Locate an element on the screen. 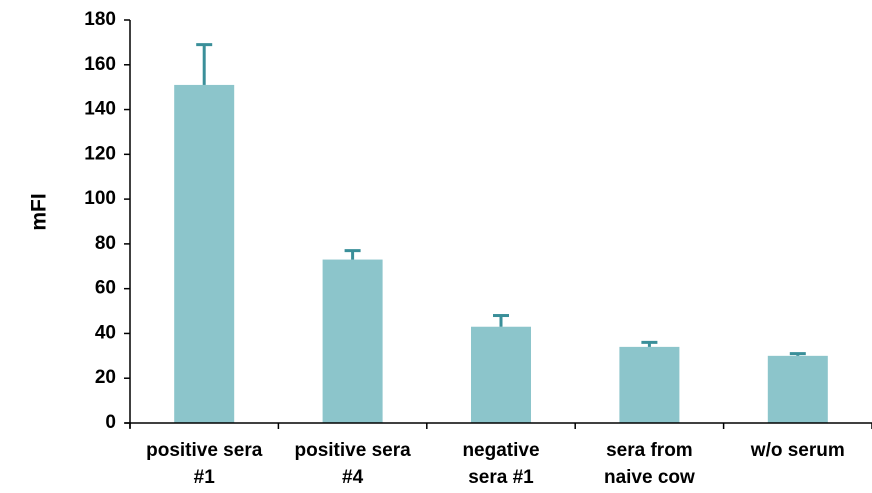 Image resolution: width=872 pixels, height=493 pixels. y-tick-label-9: 180 is located at coordinates (100, 19).